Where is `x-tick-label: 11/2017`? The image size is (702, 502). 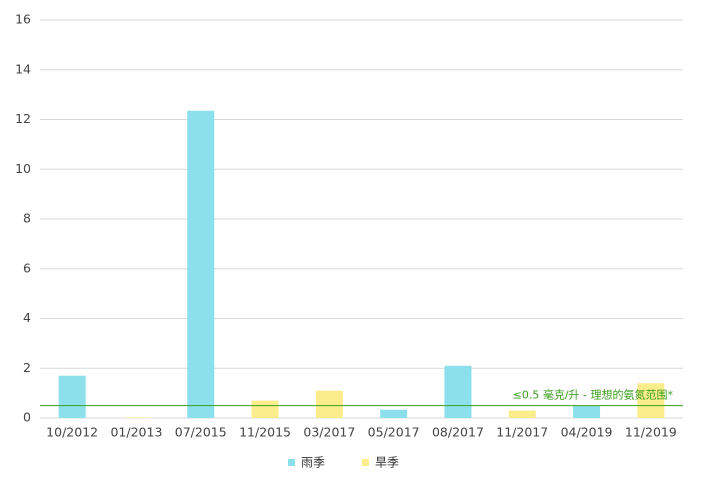 x-tick-label: 11/2017 is located at coordinates (522, 432).